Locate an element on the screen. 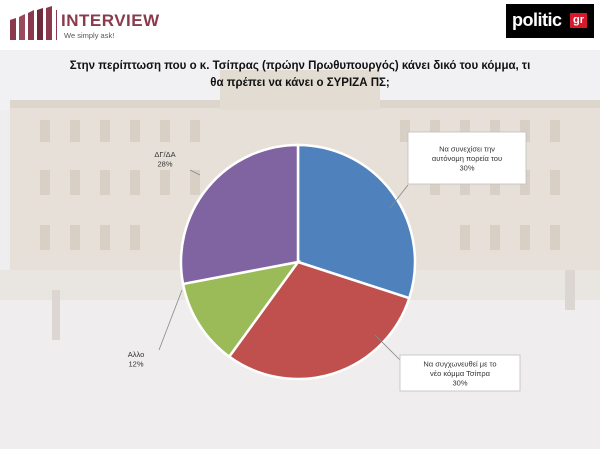  politic-logo: politic gr is located at coordinates (550, 21).